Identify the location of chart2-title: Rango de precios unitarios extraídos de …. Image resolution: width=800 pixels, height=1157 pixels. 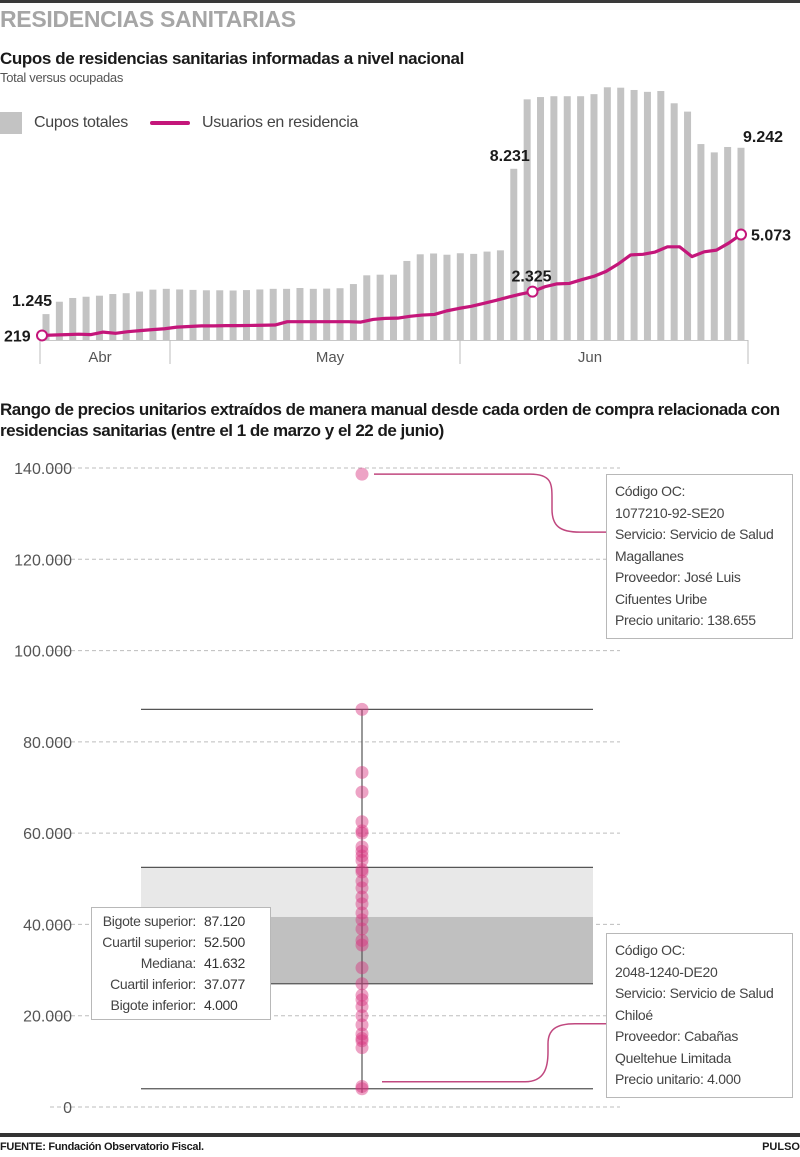
(390, 420).